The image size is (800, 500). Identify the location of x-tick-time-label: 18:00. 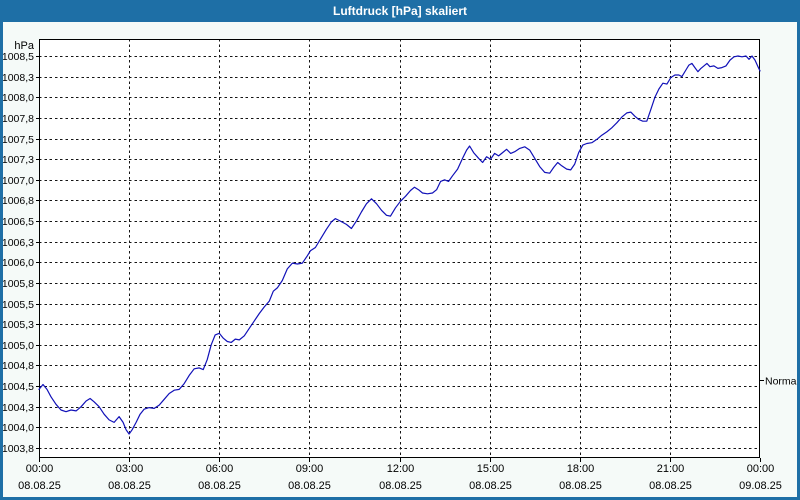
(581, 469).